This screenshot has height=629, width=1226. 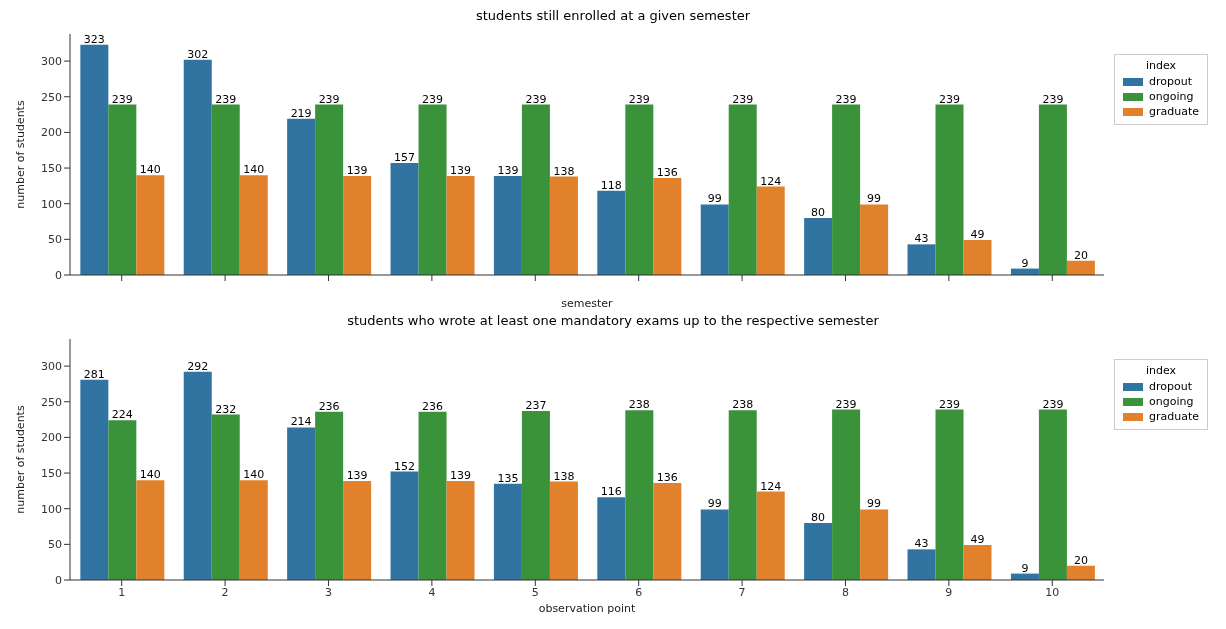 I want to click on chart-title: students still enrolled at a given semester, so click(x=613, y=16).